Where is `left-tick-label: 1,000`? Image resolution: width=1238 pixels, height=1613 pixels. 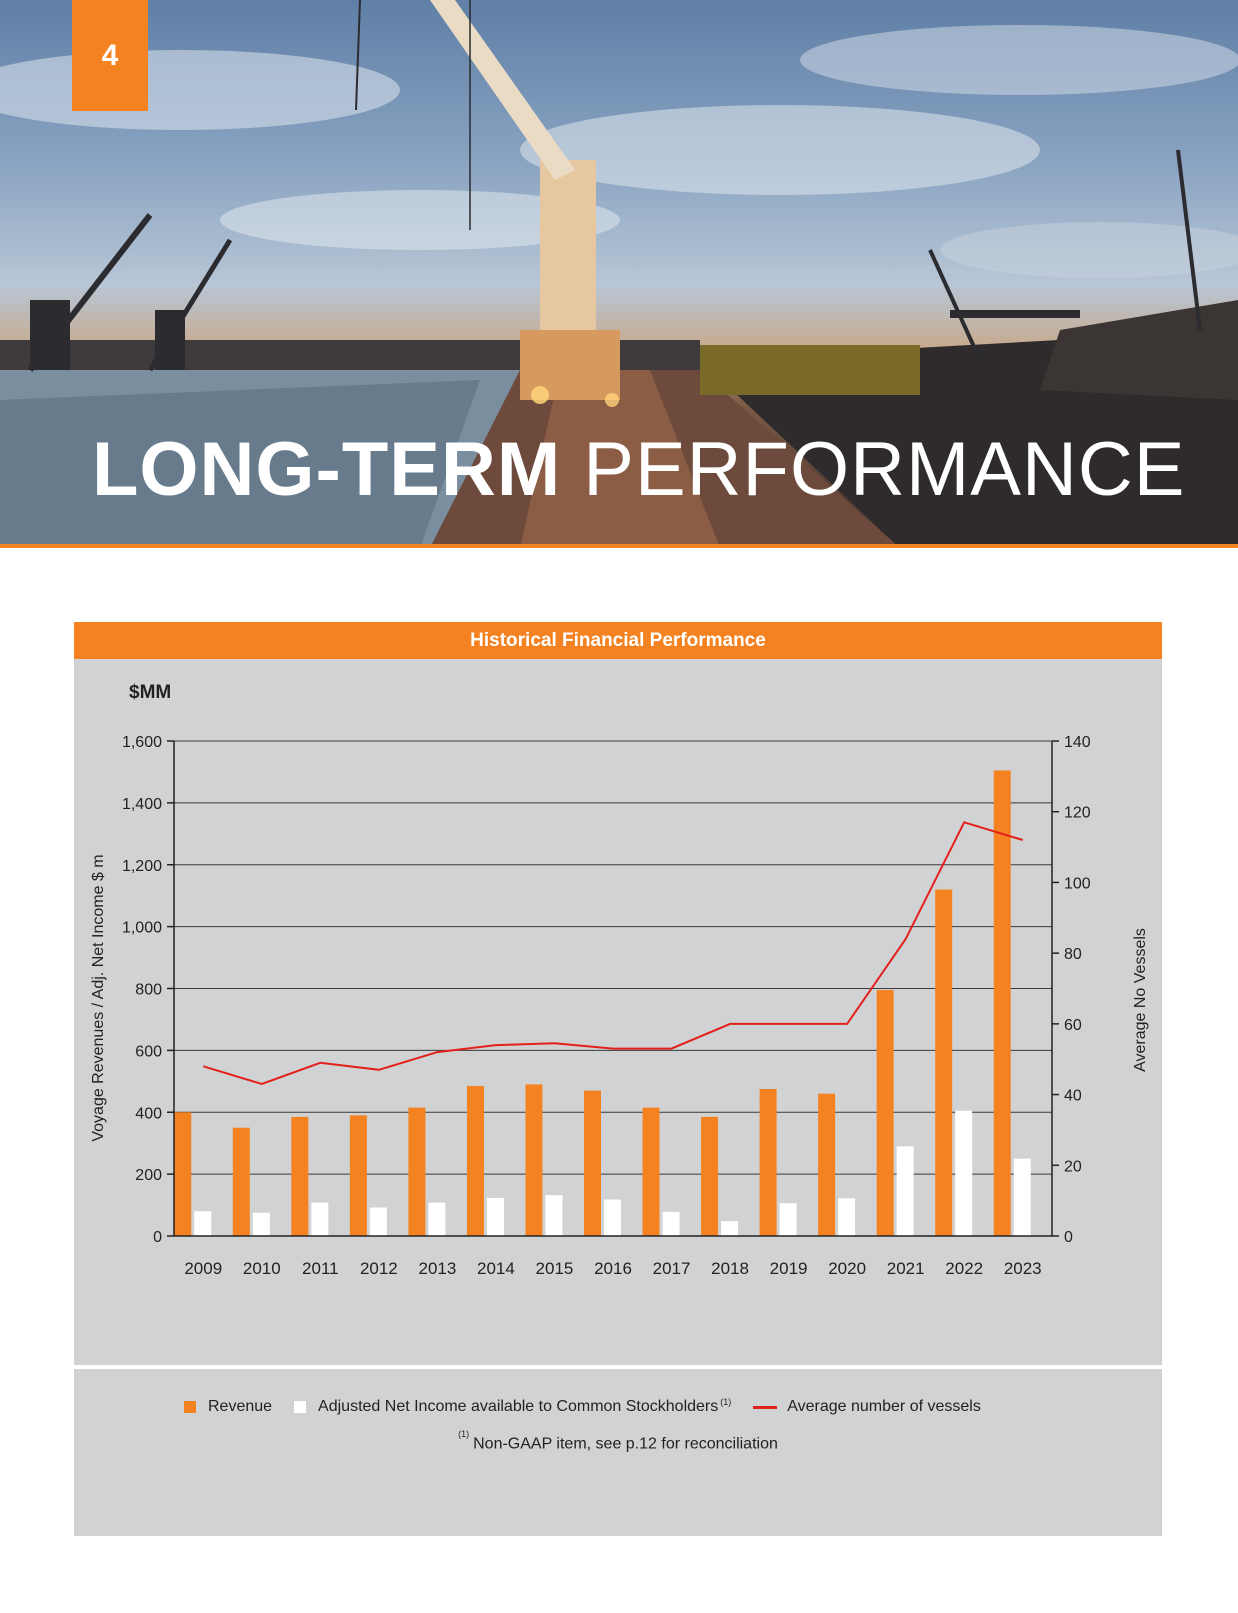
left-tick-label: 1,000 is located at coordinates (142, 928).